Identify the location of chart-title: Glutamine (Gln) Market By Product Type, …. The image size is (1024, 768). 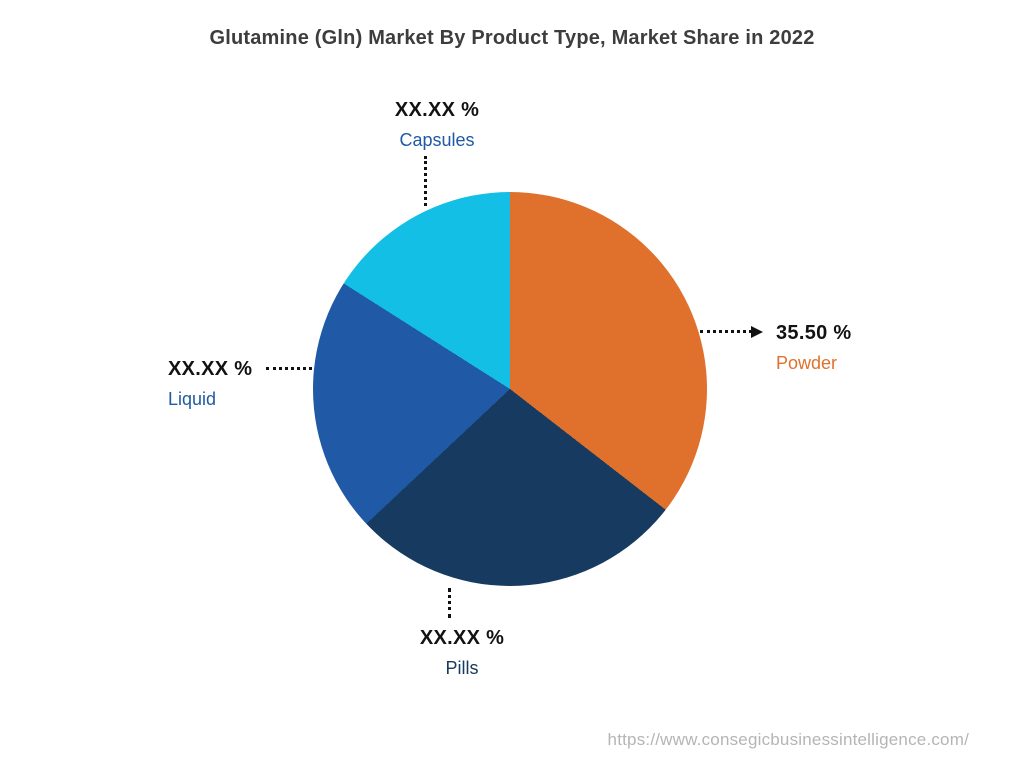
(512, 38).